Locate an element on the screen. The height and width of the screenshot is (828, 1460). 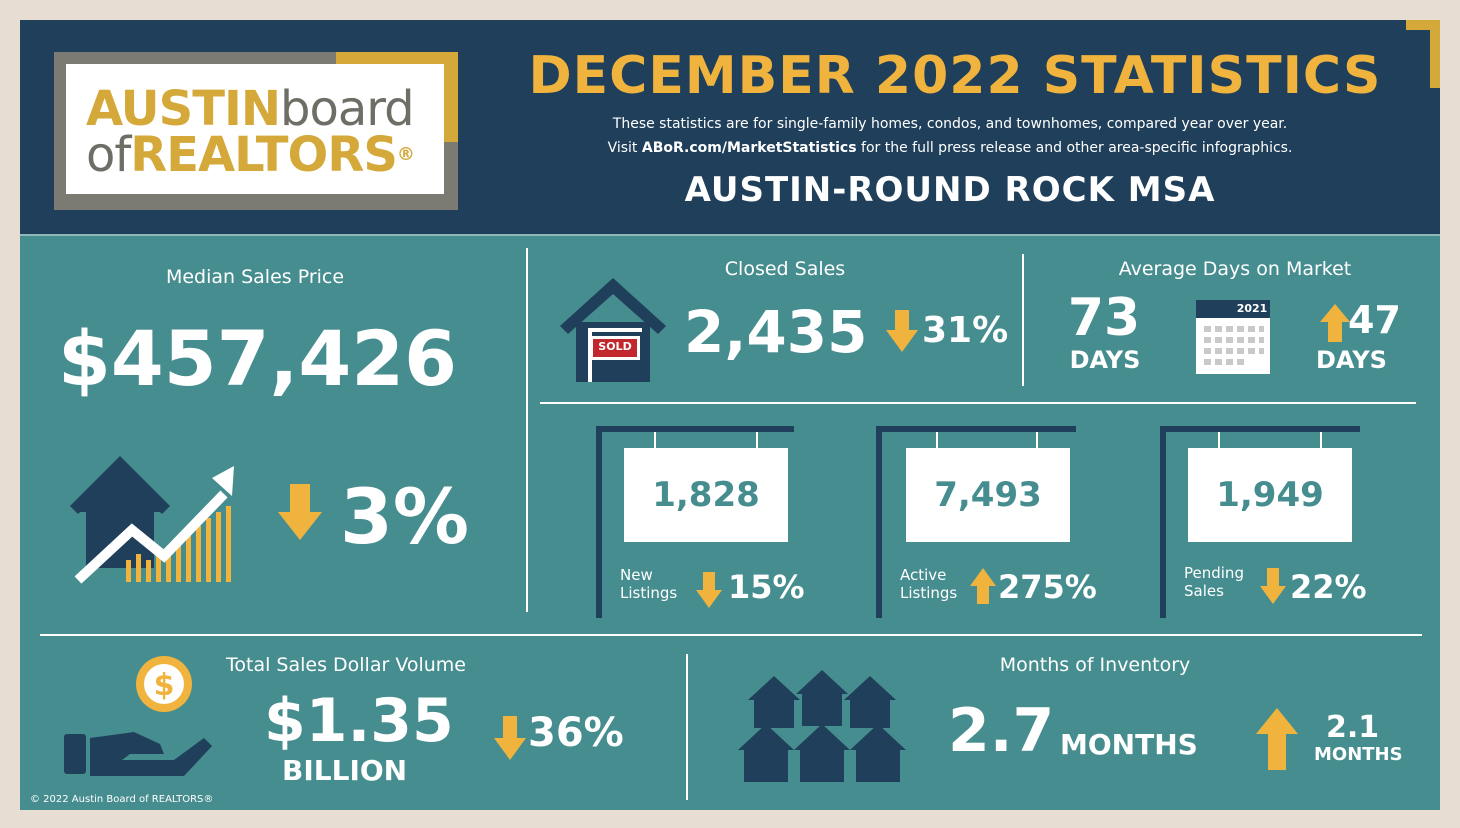
copyright-notice: © 2022 Austin Board of REALTORS® is located at coordinates (122, 799).